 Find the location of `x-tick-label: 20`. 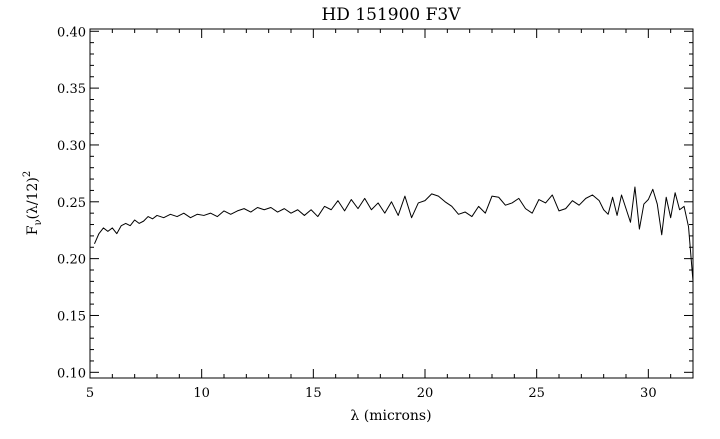

x-tick-label: 20 is located at coordinates (425, 393).